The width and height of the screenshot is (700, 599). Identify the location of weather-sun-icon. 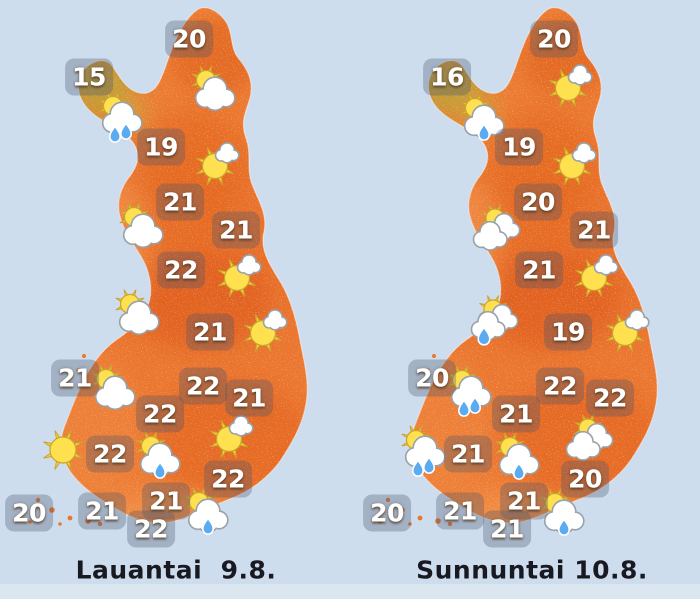
(63, 450).